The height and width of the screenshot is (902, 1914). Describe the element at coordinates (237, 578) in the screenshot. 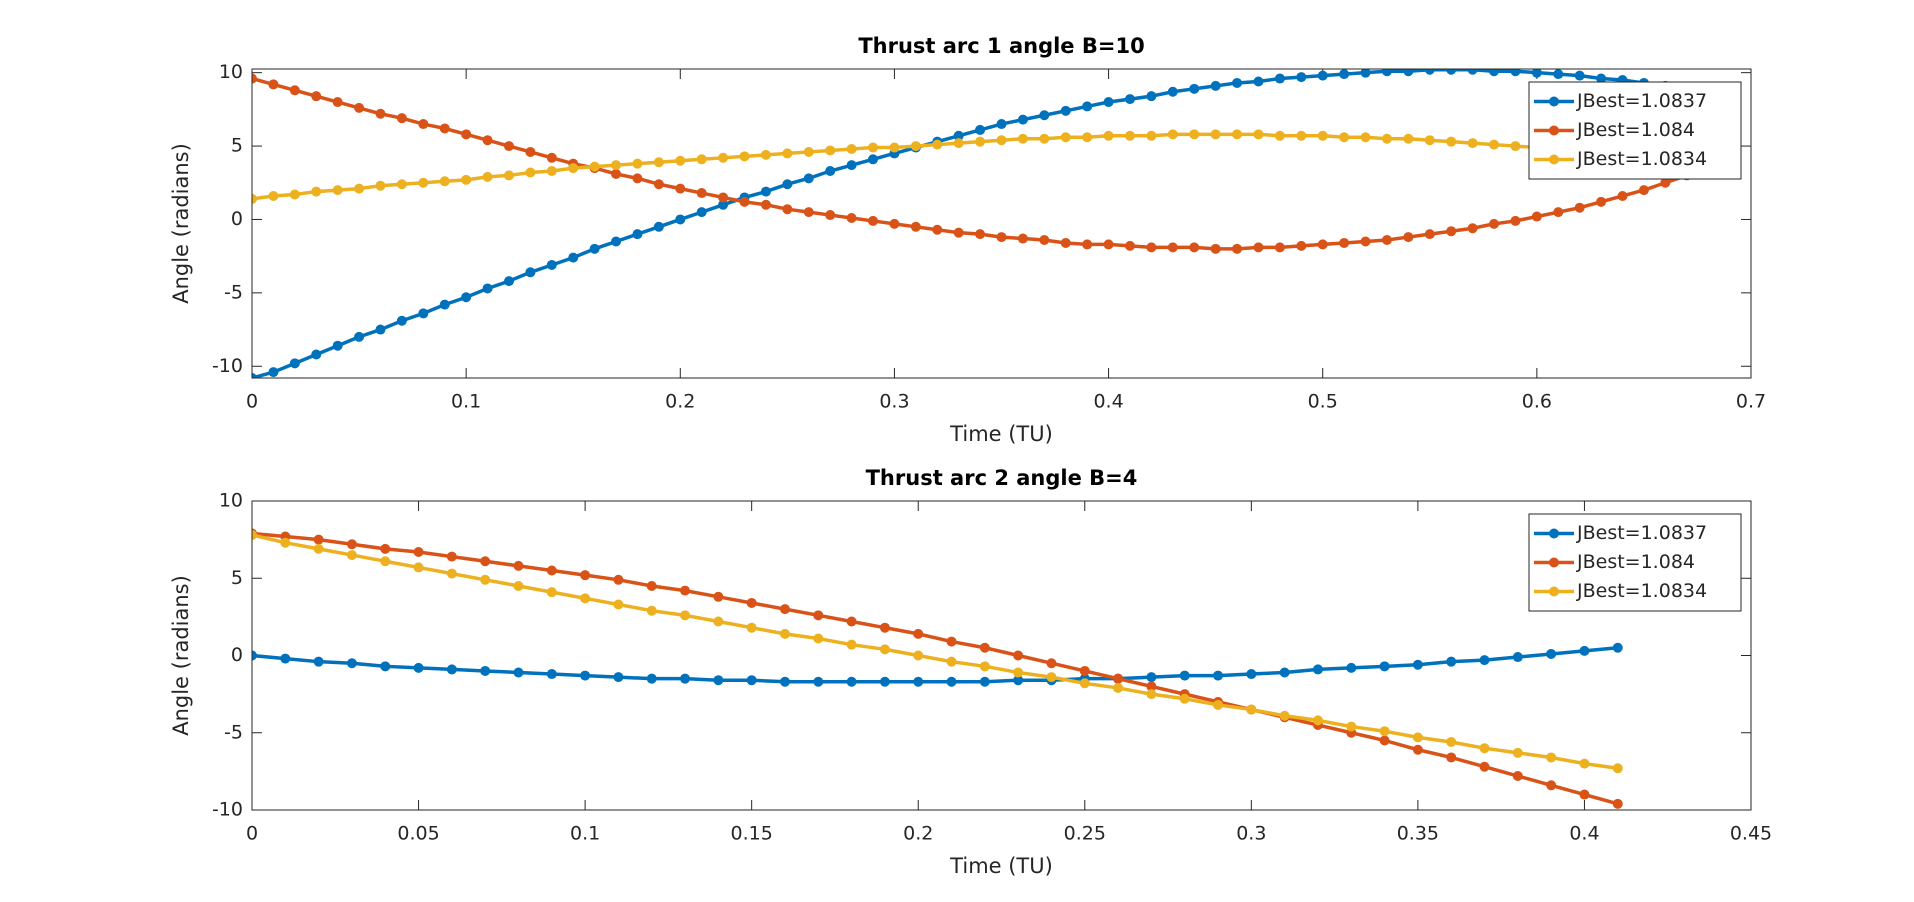

I see `y-tick-label: 5` at that location.